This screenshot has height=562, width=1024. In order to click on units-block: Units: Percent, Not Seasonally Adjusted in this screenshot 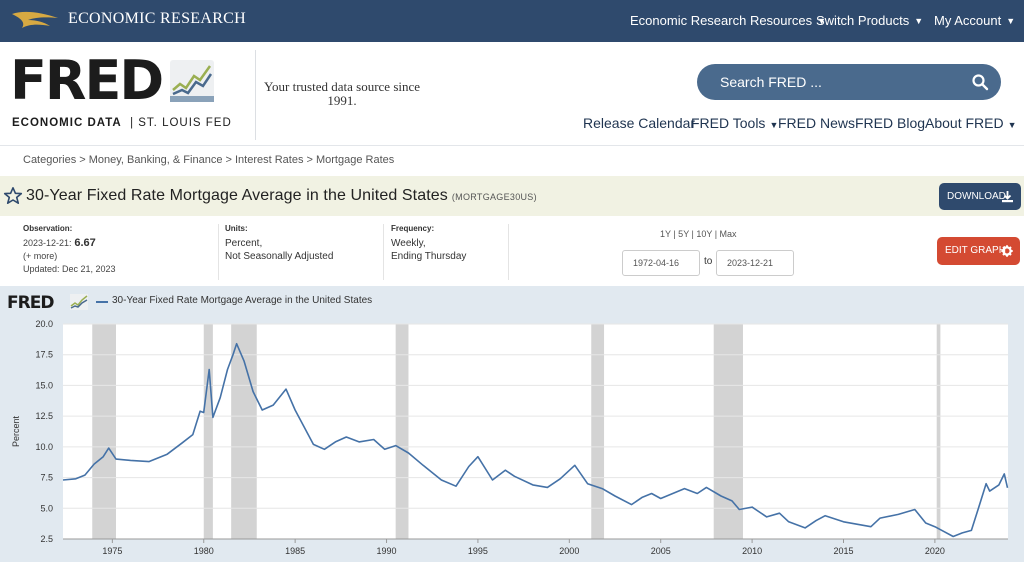, I will do `click(279, 243)`.